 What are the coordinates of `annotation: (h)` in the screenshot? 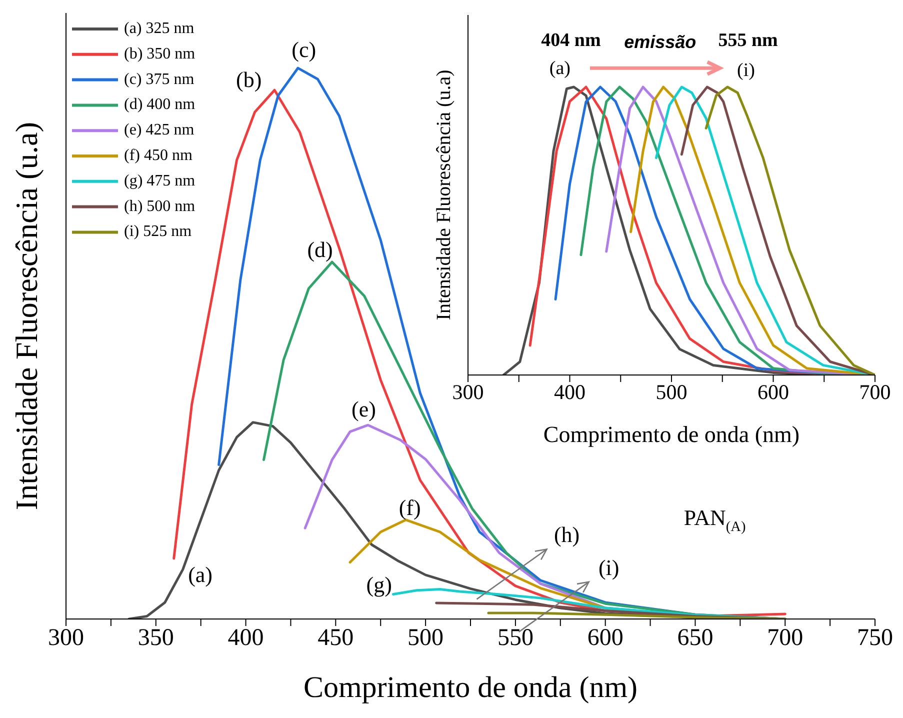 It's located at (567, 535).